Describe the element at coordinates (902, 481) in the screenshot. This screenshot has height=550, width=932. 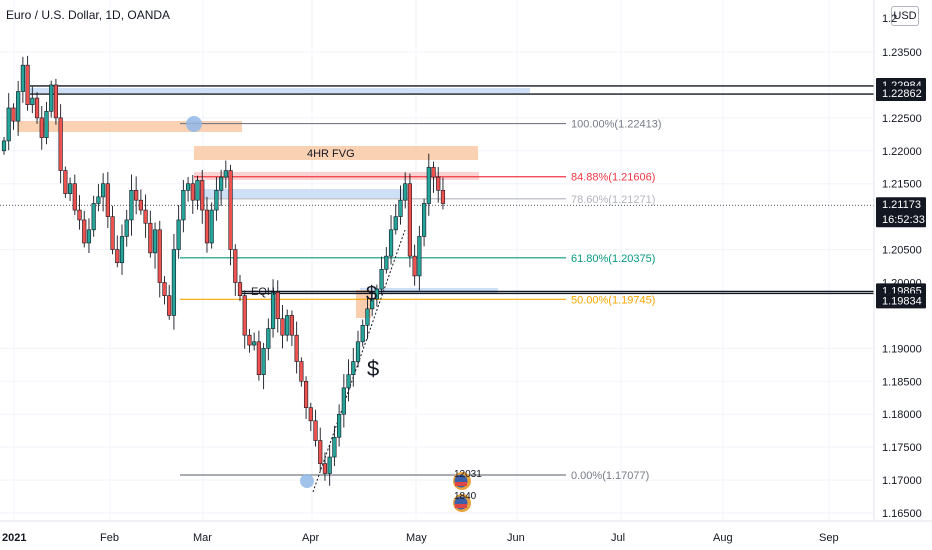
I see `price-tick: 1.17000` at that location.